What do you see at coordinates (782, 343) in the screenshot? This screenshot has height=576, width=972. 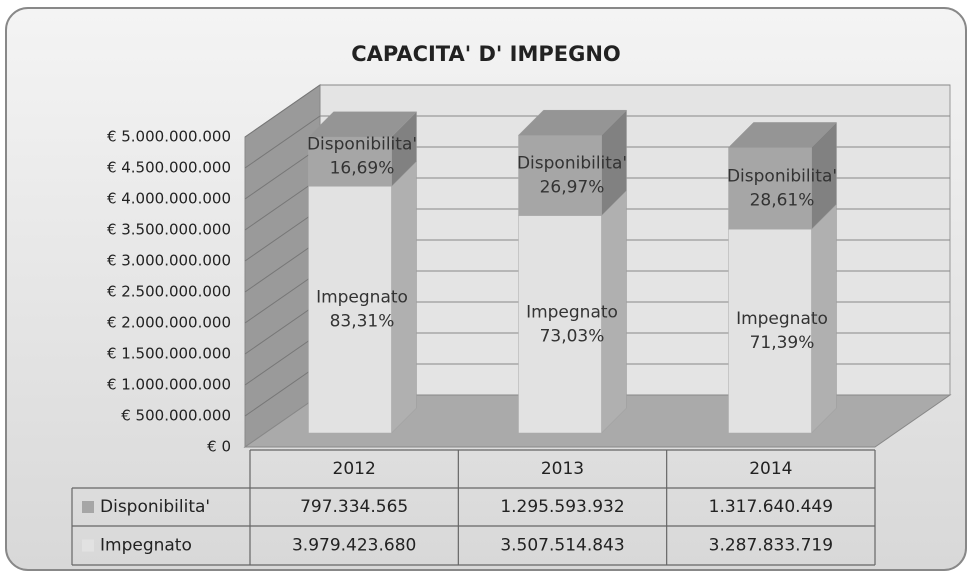 I see `data-label: 71,39%` at bounding box center [782, 343].